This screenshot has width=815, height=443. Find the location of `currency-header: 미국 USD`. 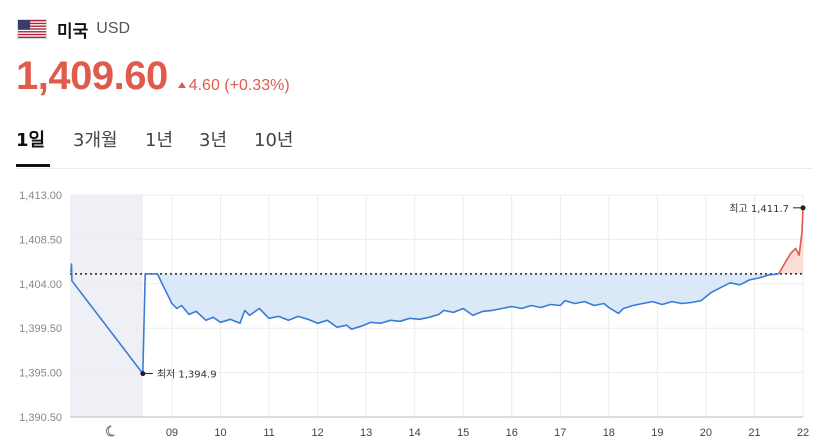

currency-header: 미국 USD is located at coordinates (73, 29).